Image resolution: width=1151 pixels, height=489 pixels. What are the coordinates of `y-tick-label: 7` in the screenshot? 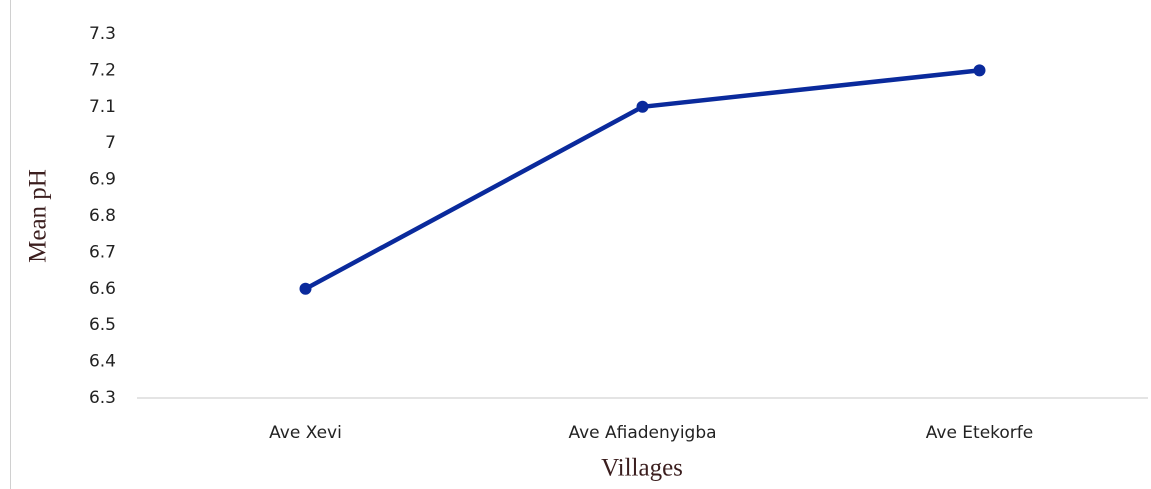 It's located at (110, 143).